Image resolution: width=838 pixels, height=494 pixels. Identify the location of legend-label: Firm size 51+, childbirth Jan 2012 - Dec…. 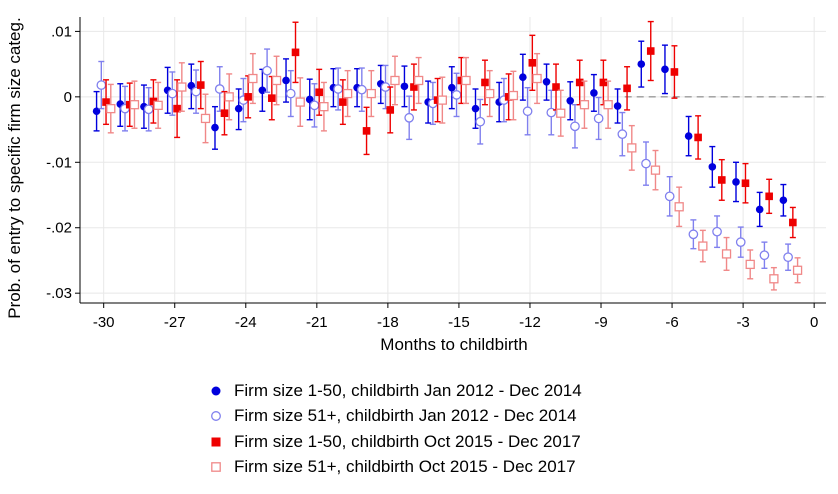
(405, 416).